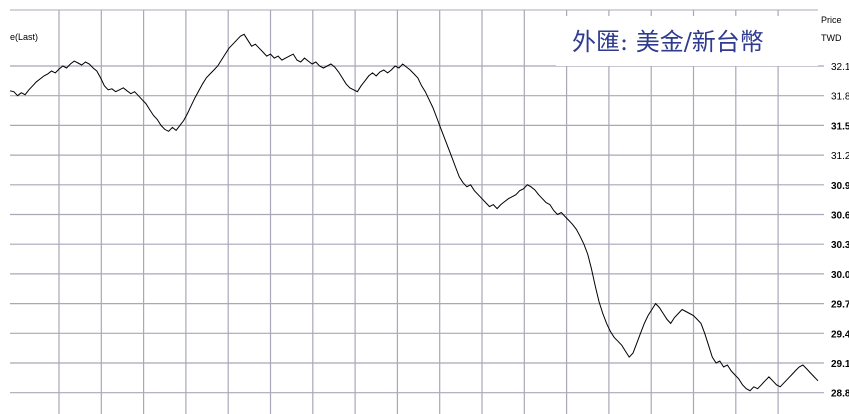  Describe the element at coordinates (831, 38) in the screenshot. I see `y-axis-title-line2: TWD` at that location.